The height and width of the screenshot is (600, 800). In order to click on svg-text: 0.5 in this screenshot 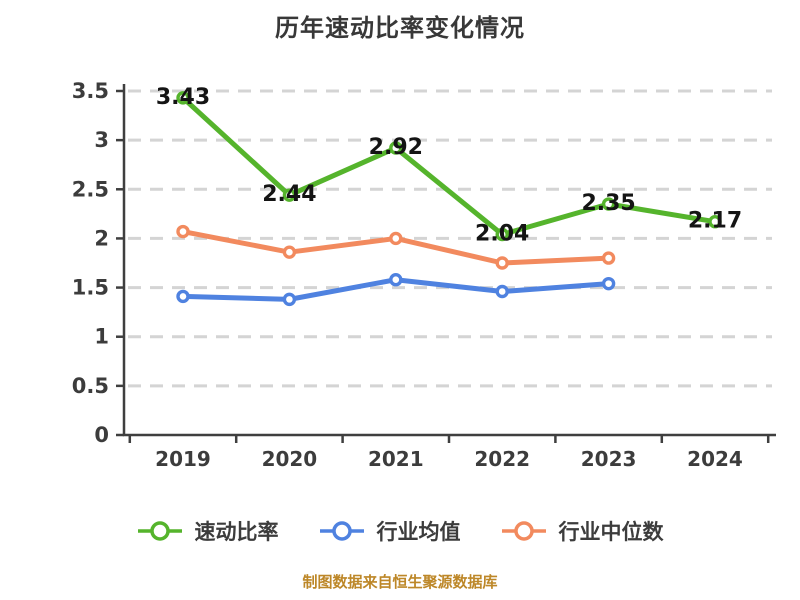, I will do `click(90, 386)`.